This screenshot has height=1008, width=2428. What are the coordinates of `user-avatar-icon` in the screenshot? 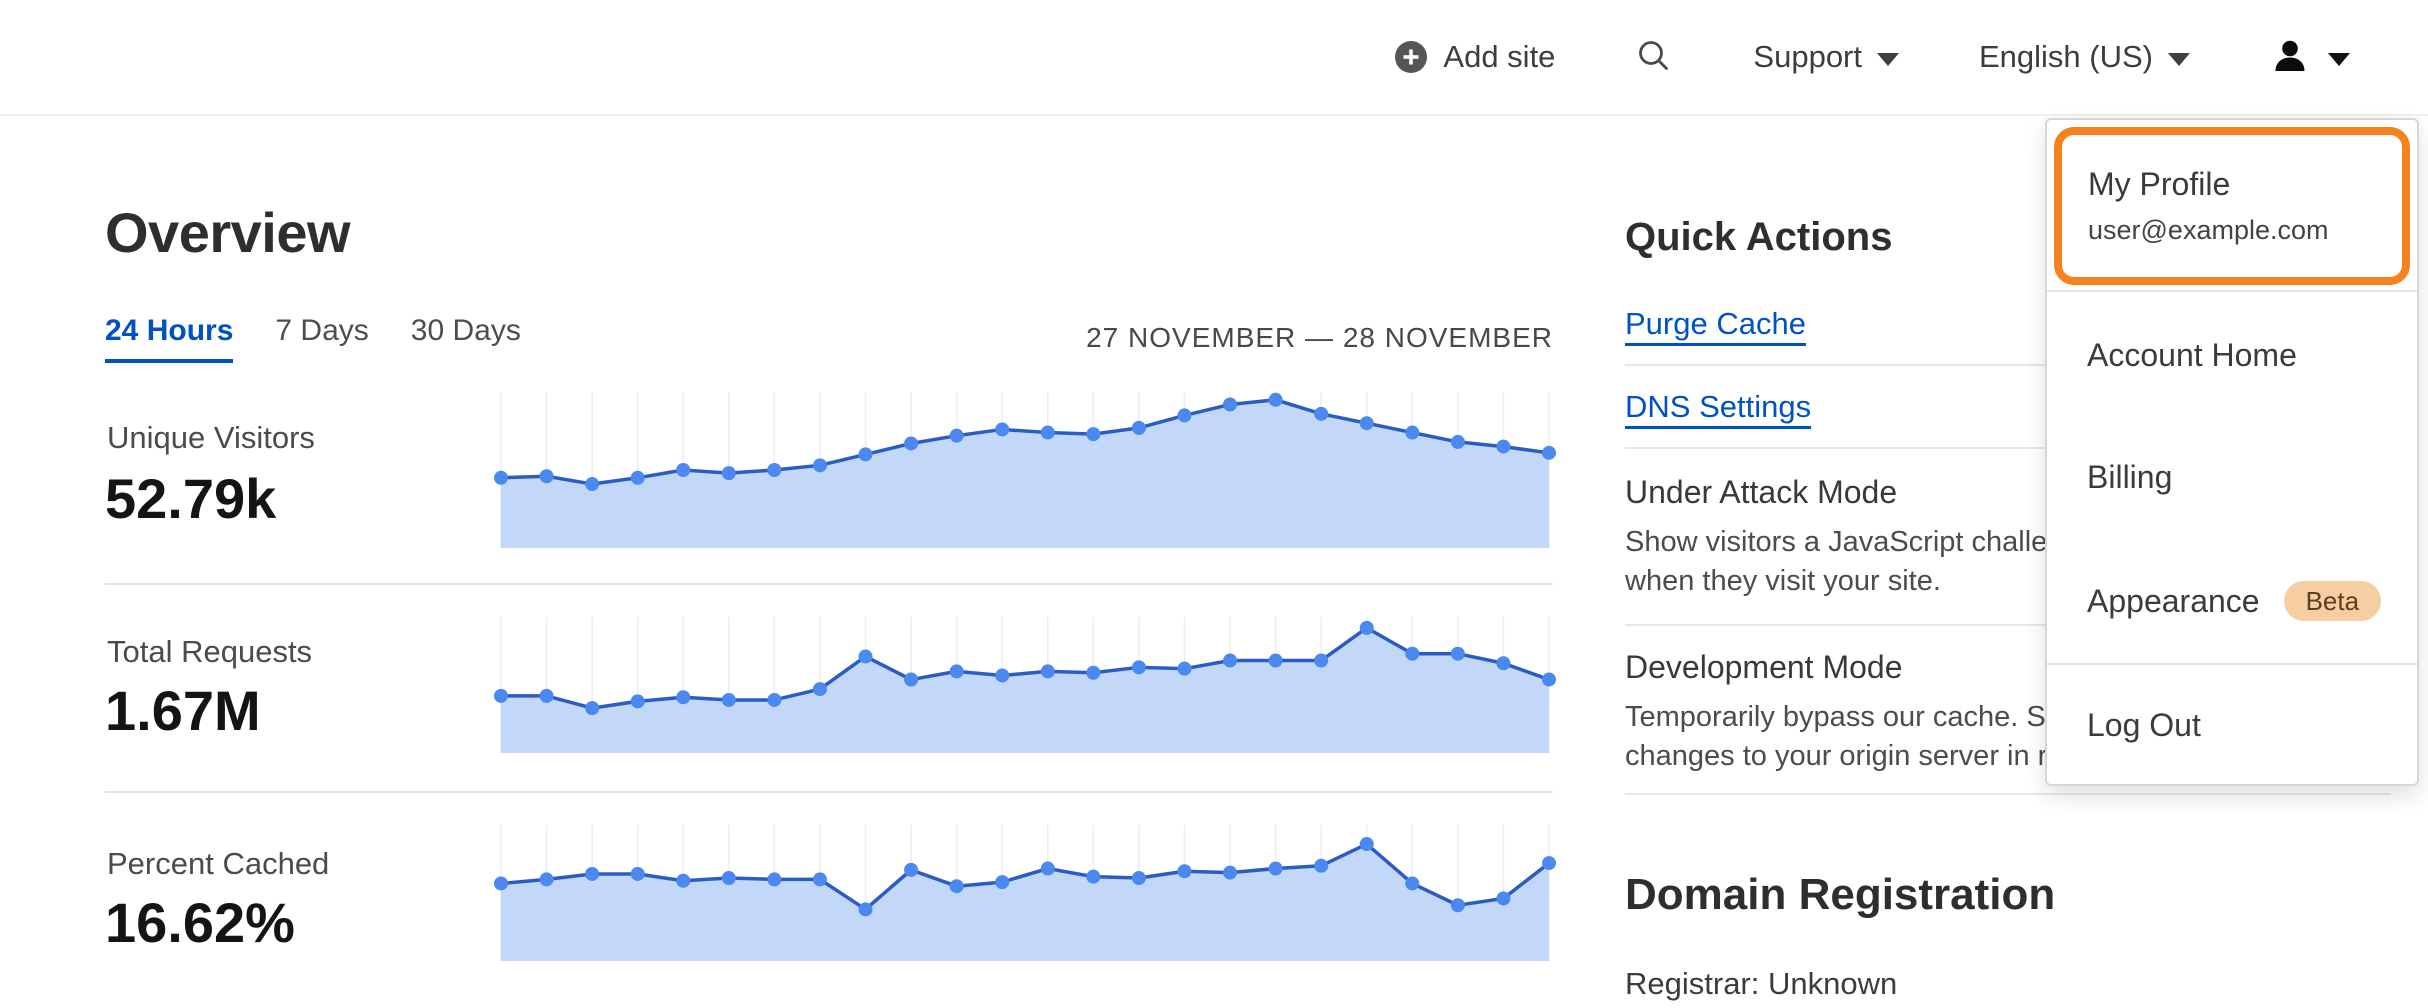 It's located at (2290, 57).